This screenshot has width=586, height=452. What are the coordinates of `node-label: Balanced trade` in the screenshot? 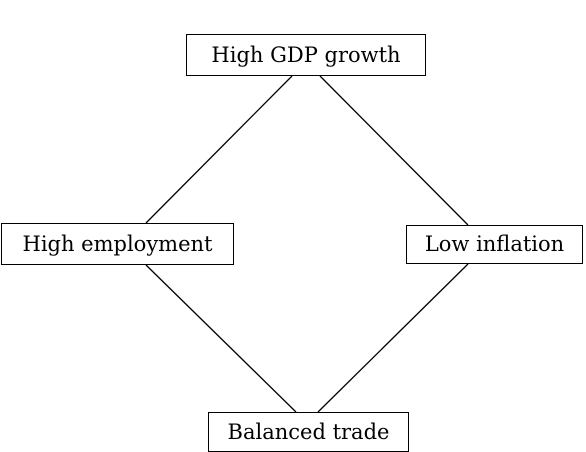 It's located at (308, 431).